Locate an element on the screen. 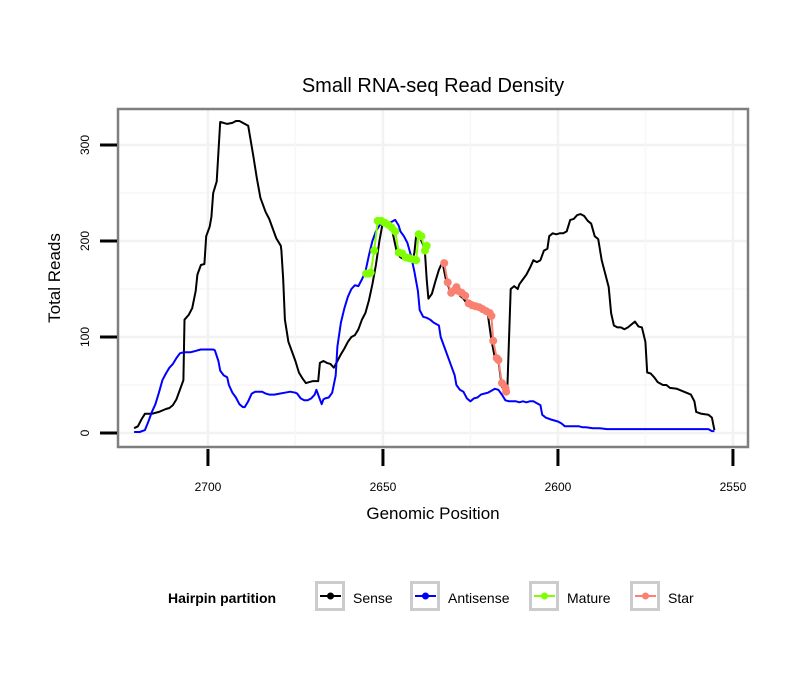 This screenshot has width=810, height=690. x-axis-title: Genomic Position is located at coordinates (432, 513).